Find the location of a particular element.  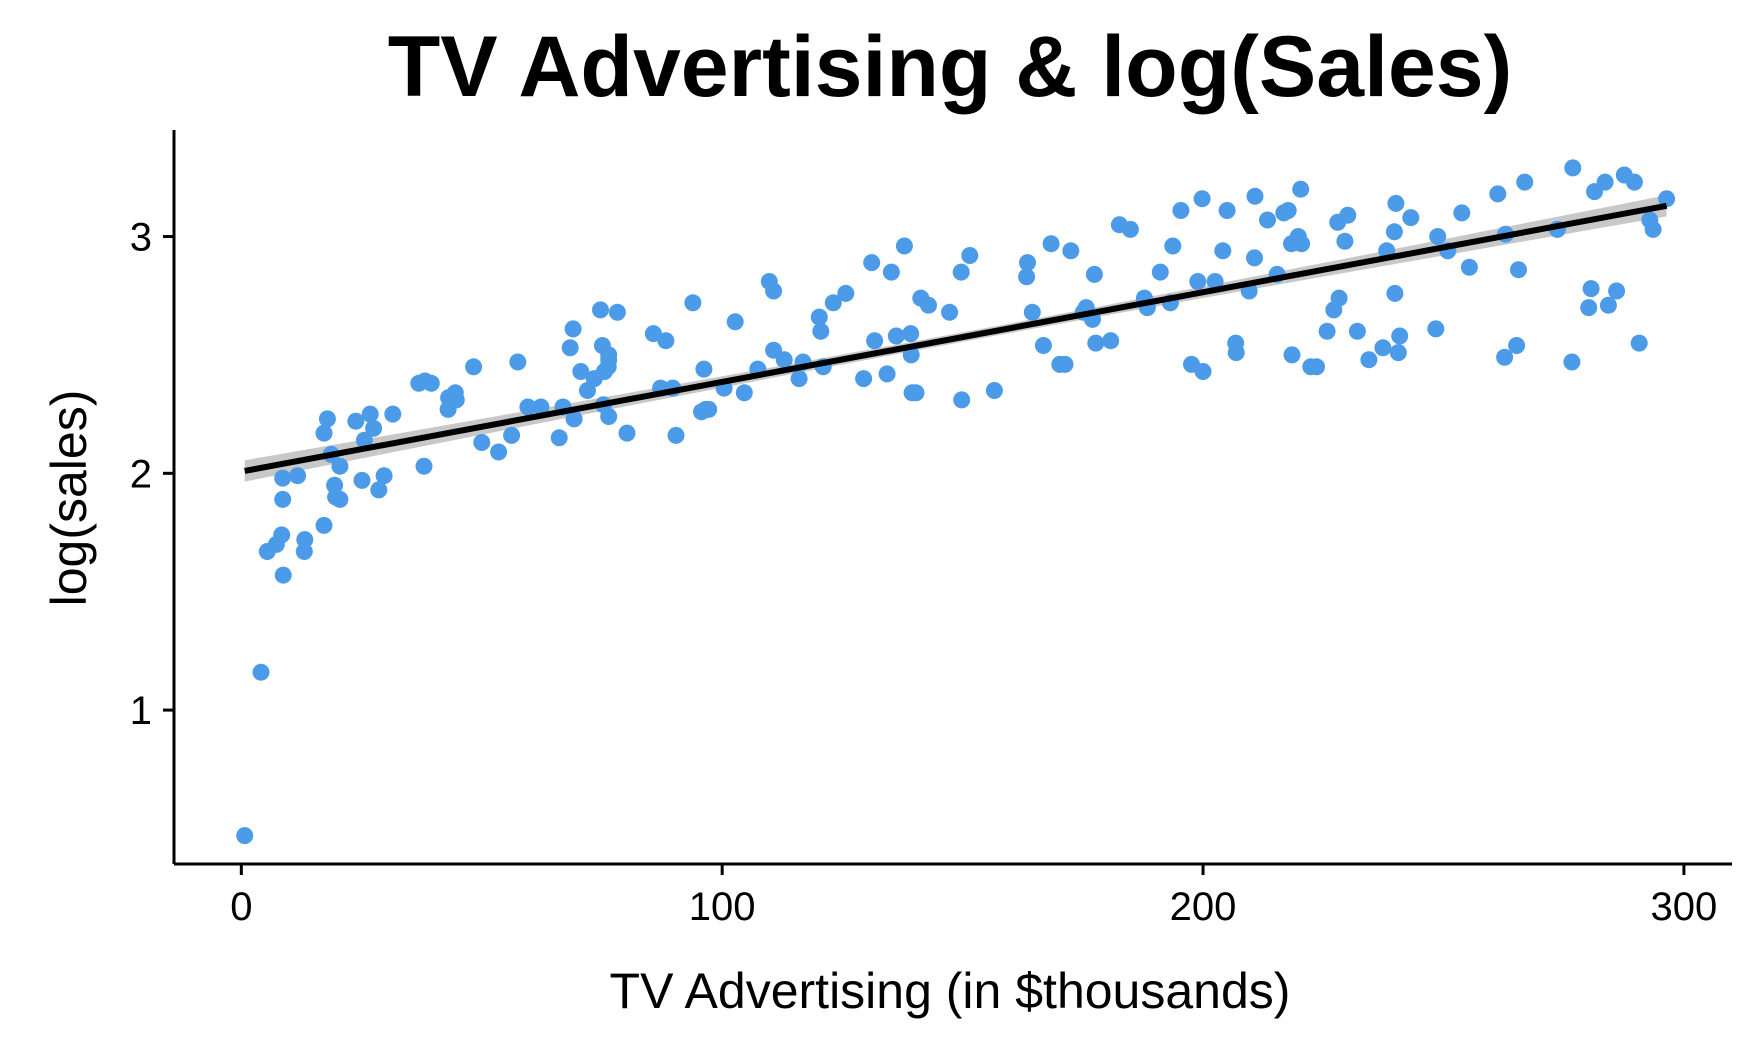

x-tick-label: 0 is located at coordinates (241, 907).